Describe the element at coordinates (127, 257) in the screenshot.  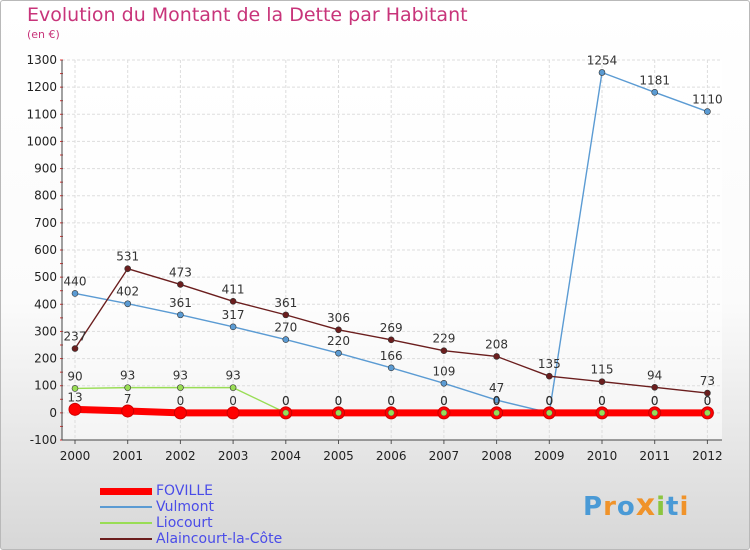
I see `data-label: 531` at that location.